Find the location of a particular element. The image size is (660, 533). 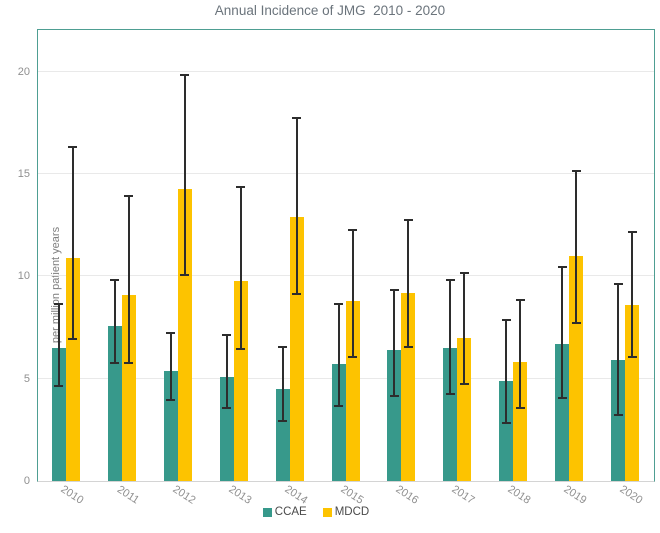

errorbar-mdcd-2011 is located at coordinates (129, 279).